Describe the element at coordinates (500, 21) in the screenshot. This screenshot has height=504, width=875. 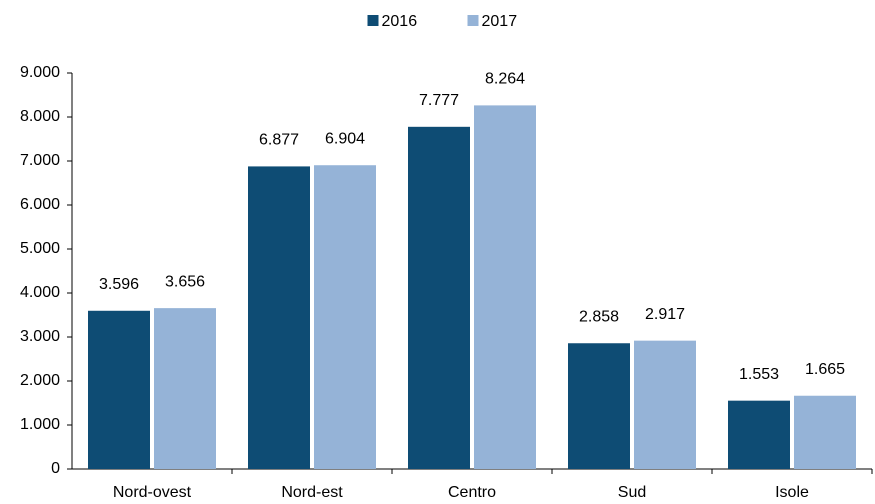
I see `legend-label: 2017` at that location.